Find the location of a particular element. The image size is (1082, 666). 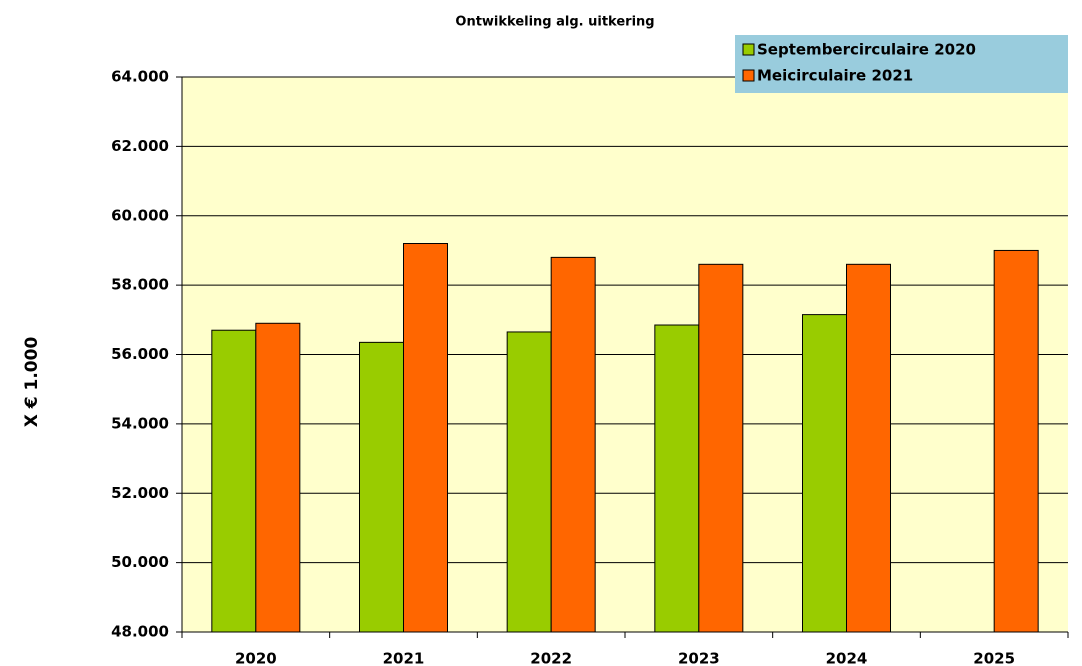

y-tick-label: 64.000 is located at coordinates (140, 77).